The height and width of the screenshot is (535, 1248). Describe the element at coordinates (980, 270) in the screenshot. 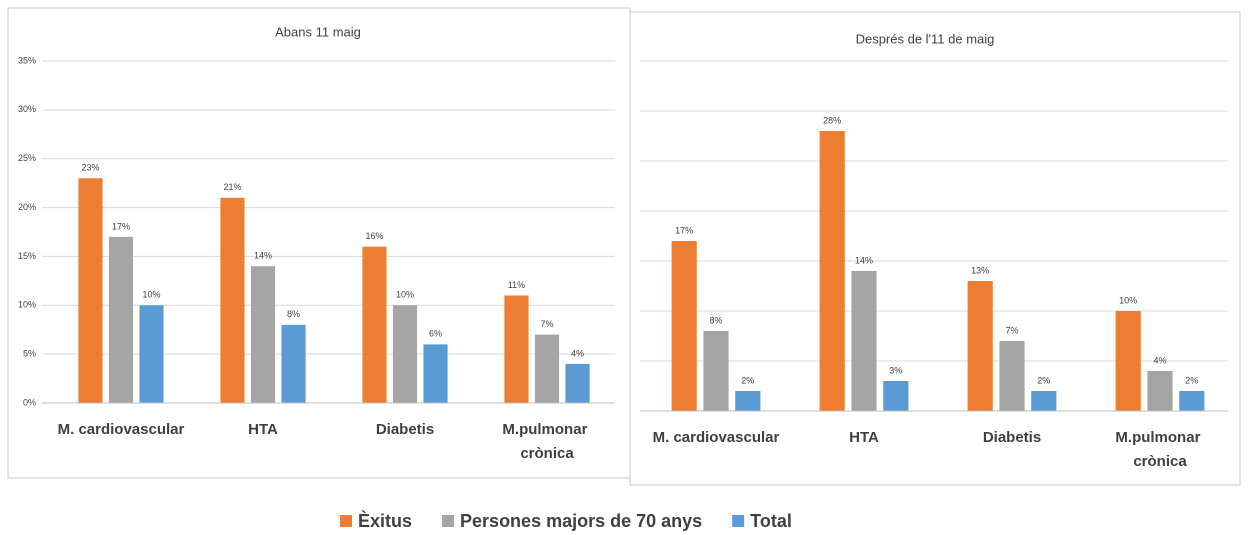

I see `data-label: 13%` at that location.